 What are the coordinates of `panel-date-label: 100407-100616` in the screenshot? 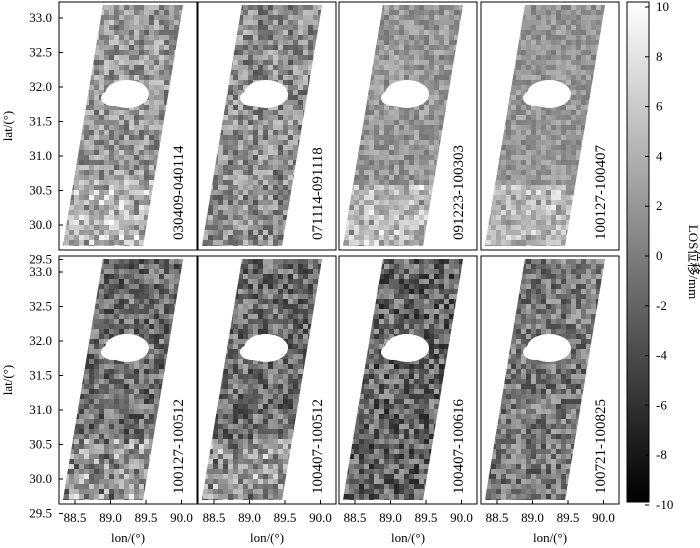 It's located at (459, 446).